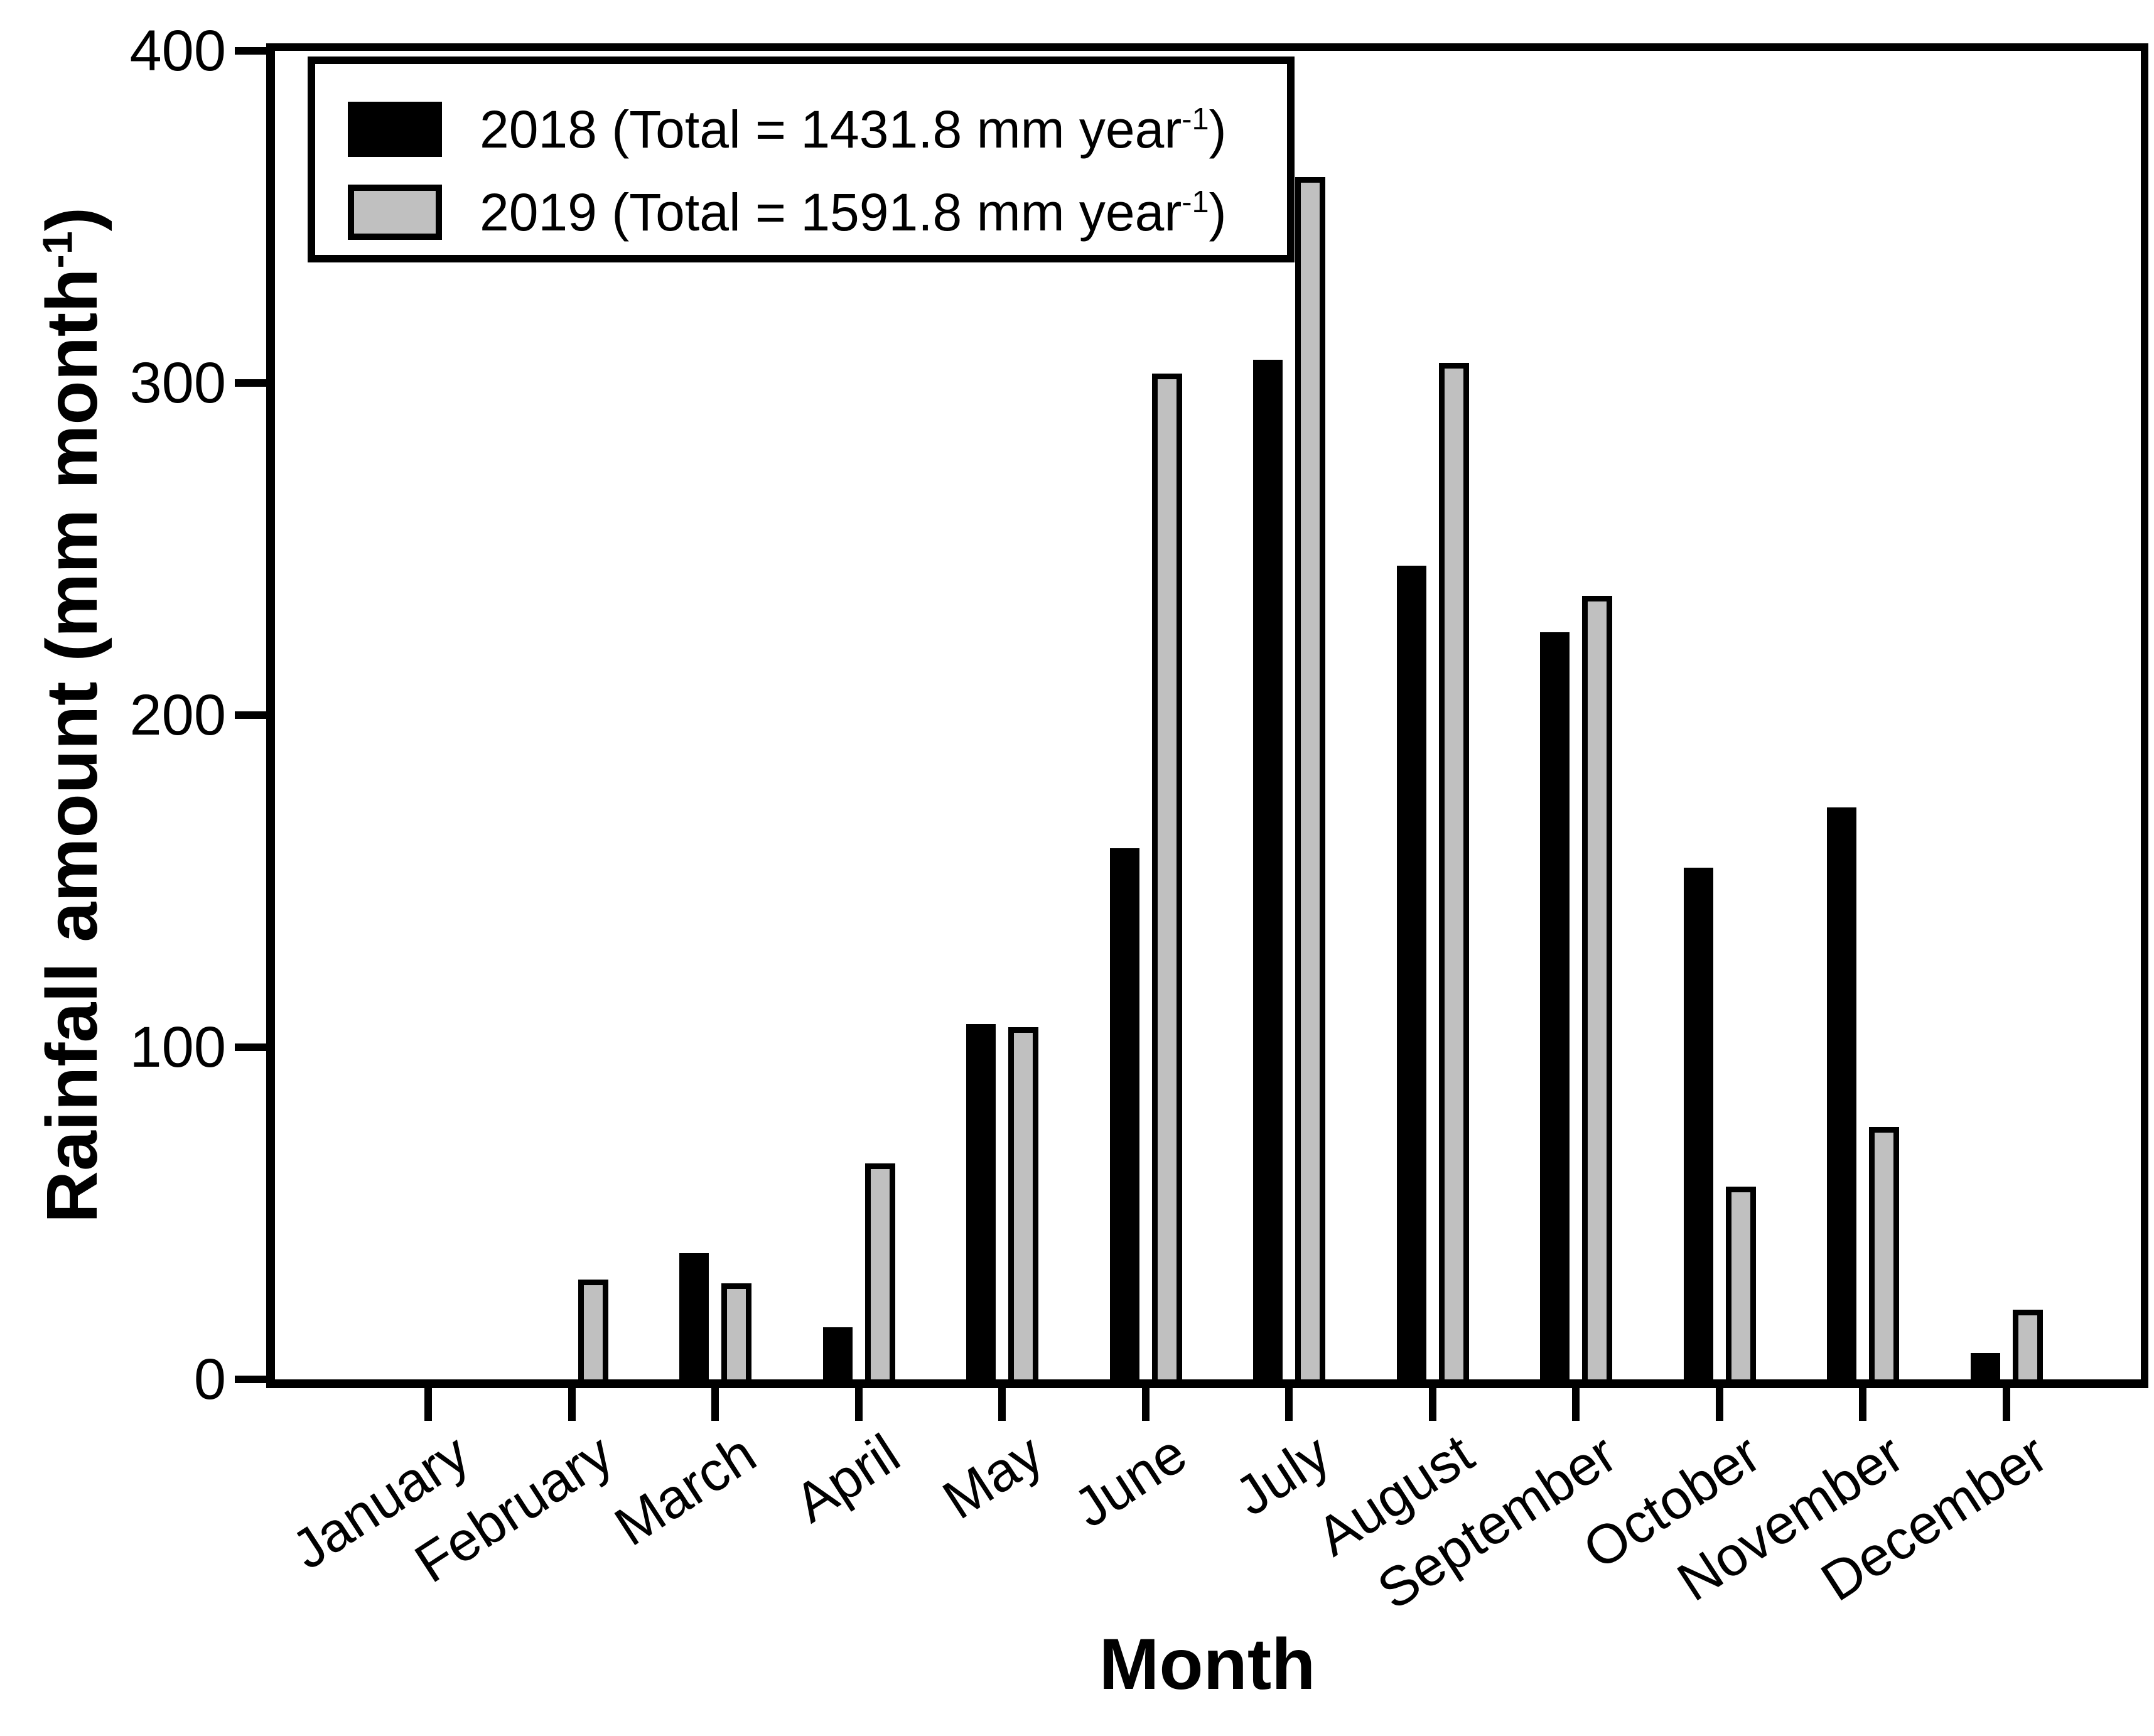 This screenshot has width=2154, height=1736. I want to click on bar-2018-september, so click(1555, 1005).